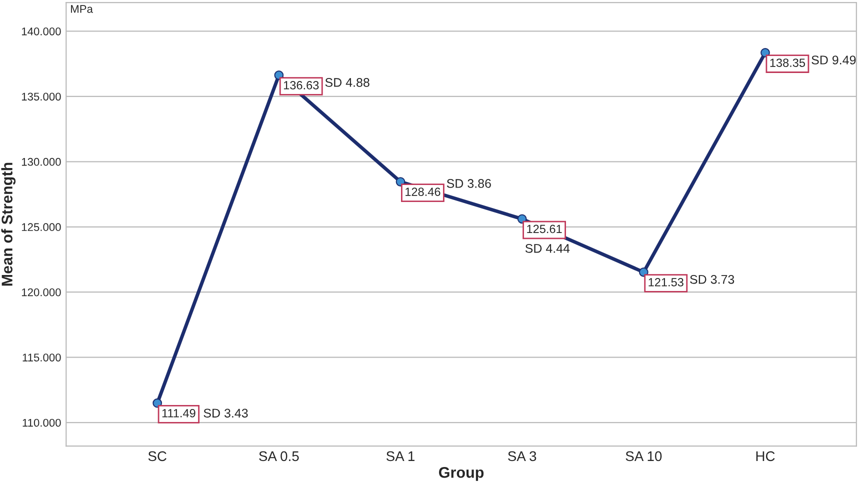  Describe the element at coordinates (522, 456) in the screenshot. I see `x-tick-label: SA 3` at that location.